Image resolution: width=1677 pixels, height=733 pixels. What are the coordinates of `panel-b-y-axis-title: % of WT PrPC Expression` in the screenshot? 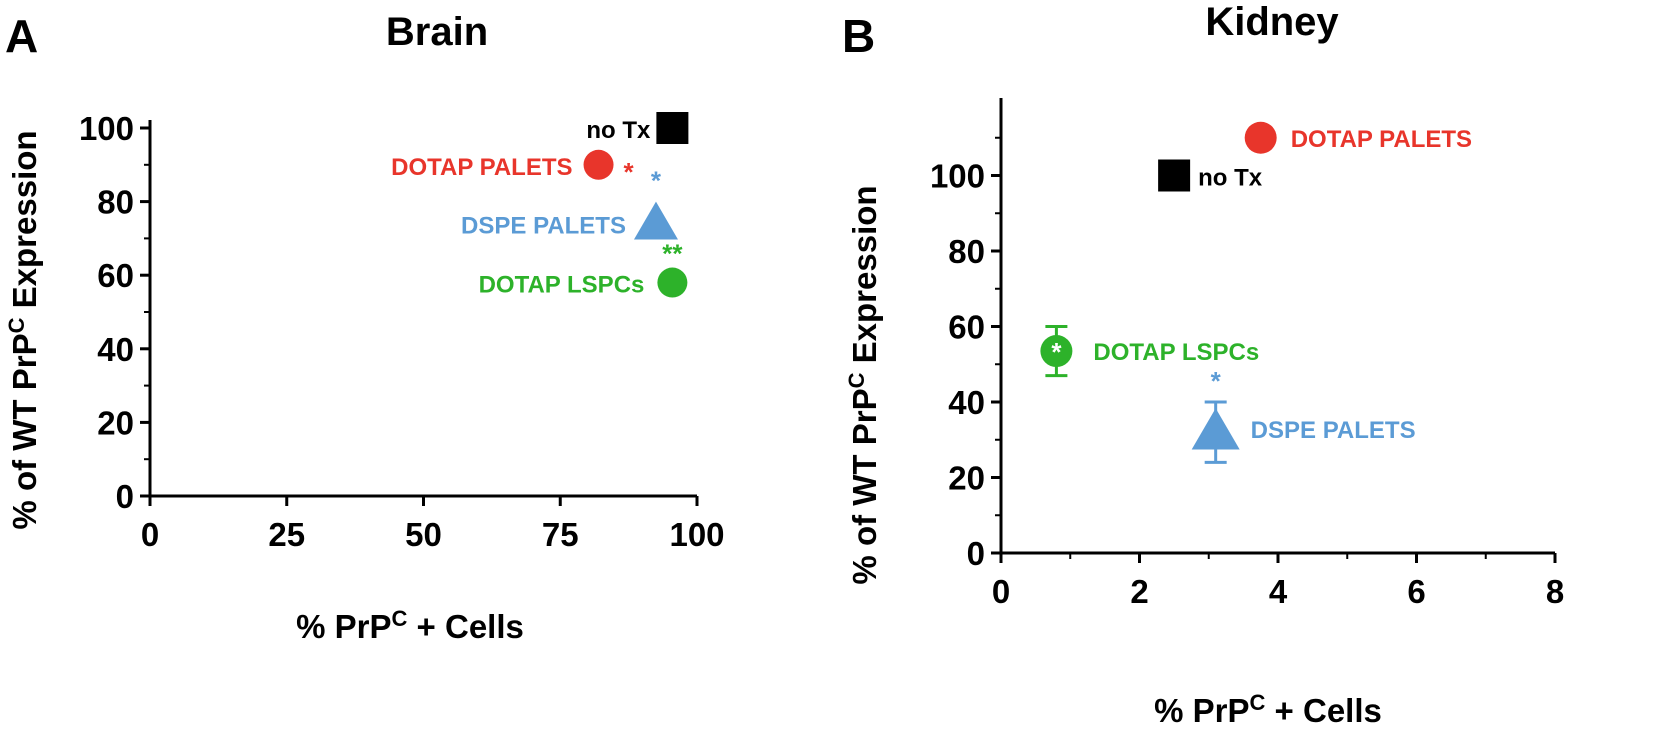 It's located at (863, 384).